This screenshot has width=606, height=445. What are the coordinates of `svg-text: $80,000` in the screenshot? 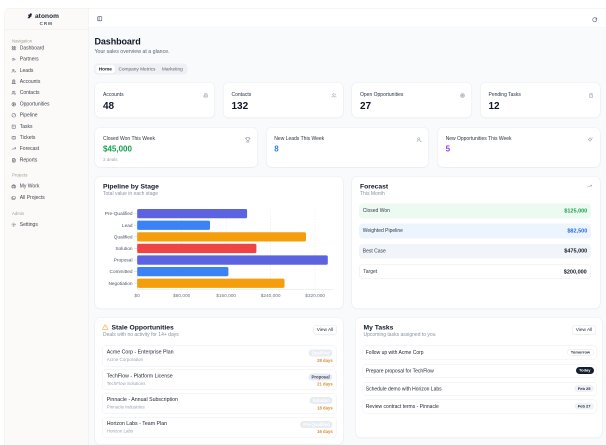 It's located at (182, 296).